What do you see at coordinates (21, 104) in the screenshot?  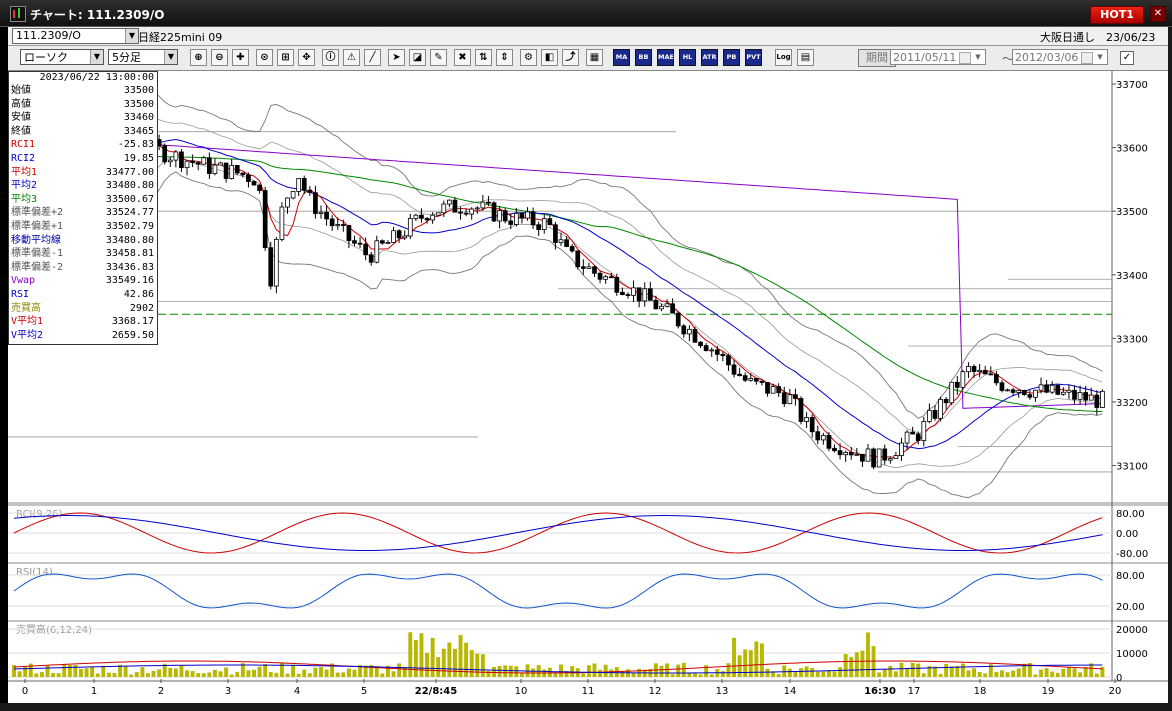 I see `data-row-label: 高値` at bounding box center [21, 104].